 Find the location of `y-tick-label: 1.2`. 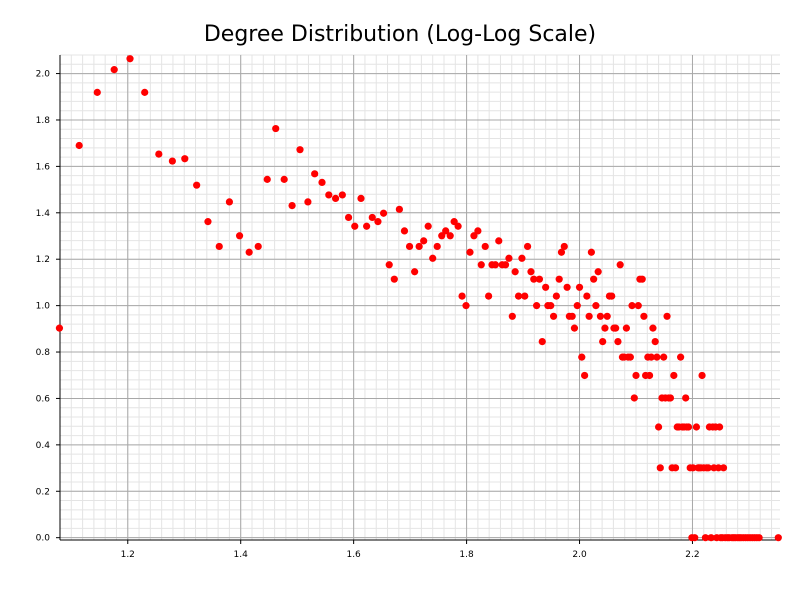

y-tick-label: 1.2 is located at coordinates (43, 260).